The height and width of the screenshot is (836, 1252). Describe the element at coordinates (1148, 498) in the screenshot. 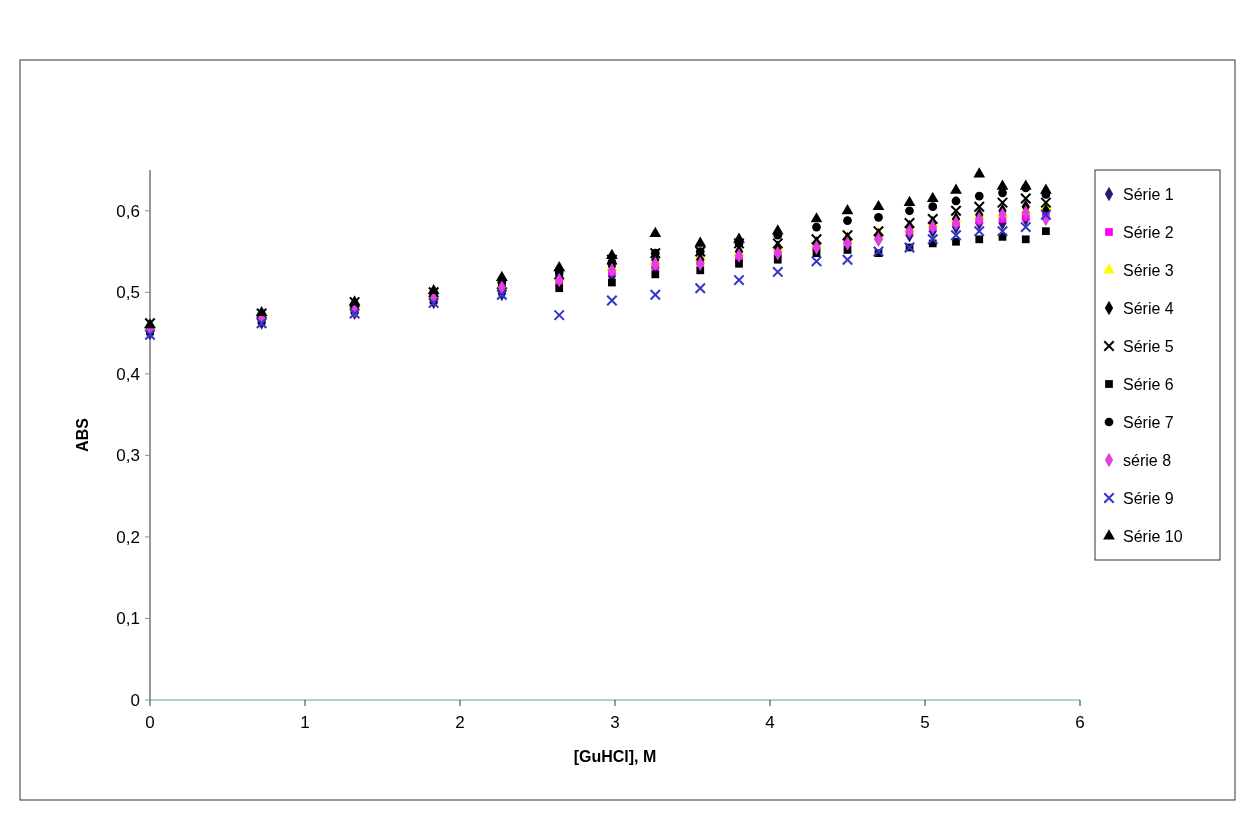

I see `legend-label: Série 9` at that location.